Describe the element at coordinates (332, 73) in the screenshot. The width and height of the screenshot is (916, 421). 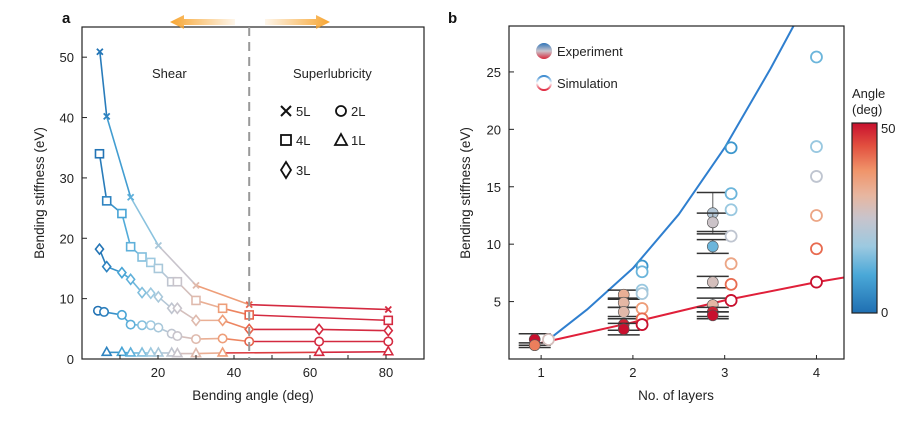
I see `superlubricity-label: Superlubricity` at that location.